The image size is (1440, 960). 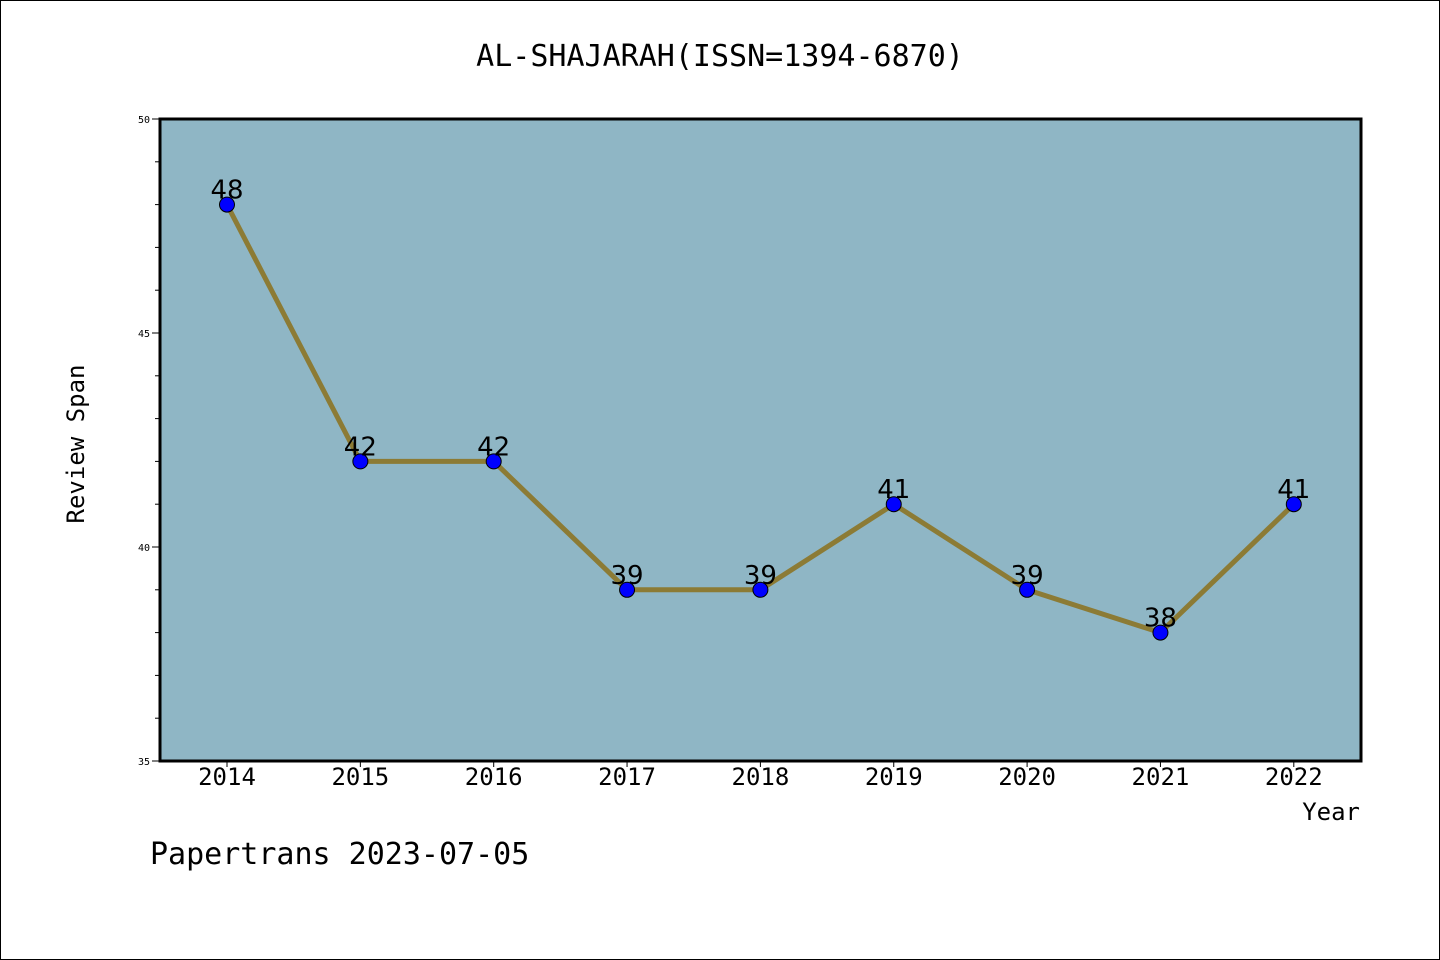 I want to click on x-tick-label: 2020, so click(x=1027, y=777).